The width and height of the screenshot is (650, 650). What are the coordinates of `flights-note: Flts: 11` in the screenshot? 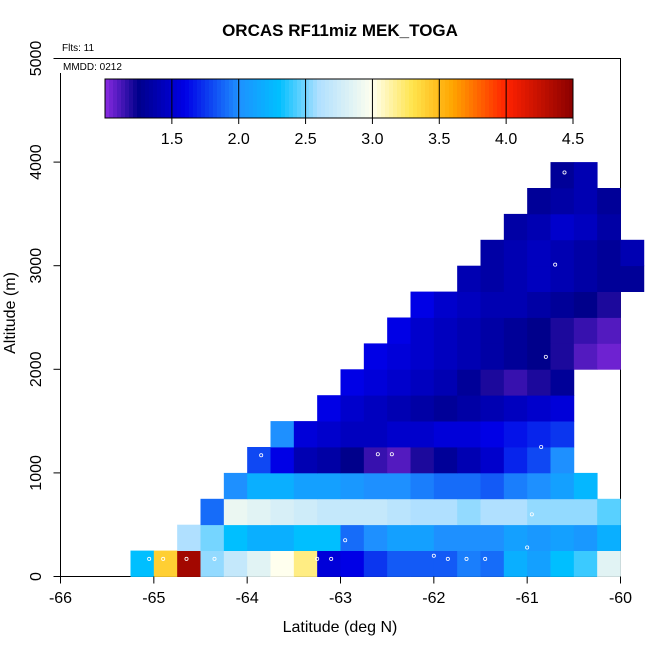 It's located at (78, 48).